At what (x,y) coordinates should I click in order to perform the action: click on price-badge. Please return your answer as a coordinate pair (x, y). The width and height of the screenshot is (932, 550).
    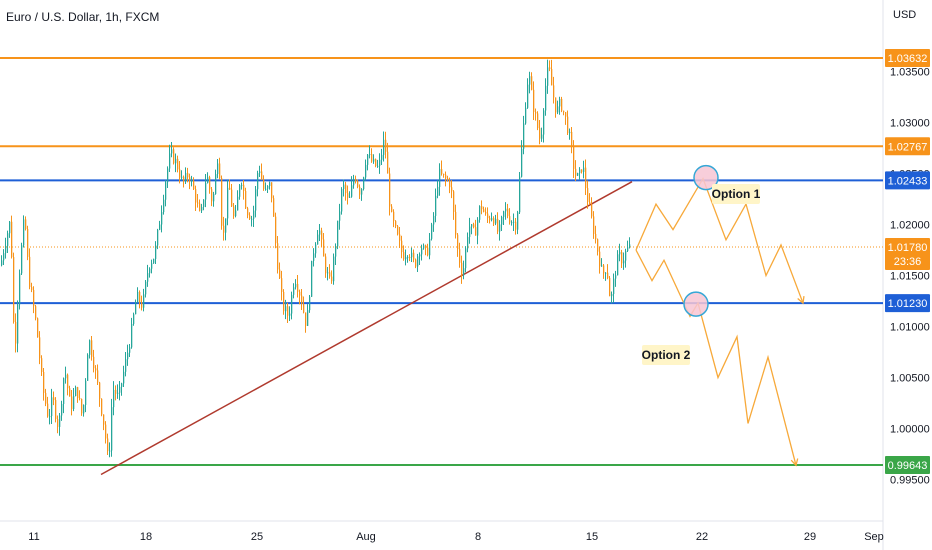
    Looking at the image, I should click on (907, 58).